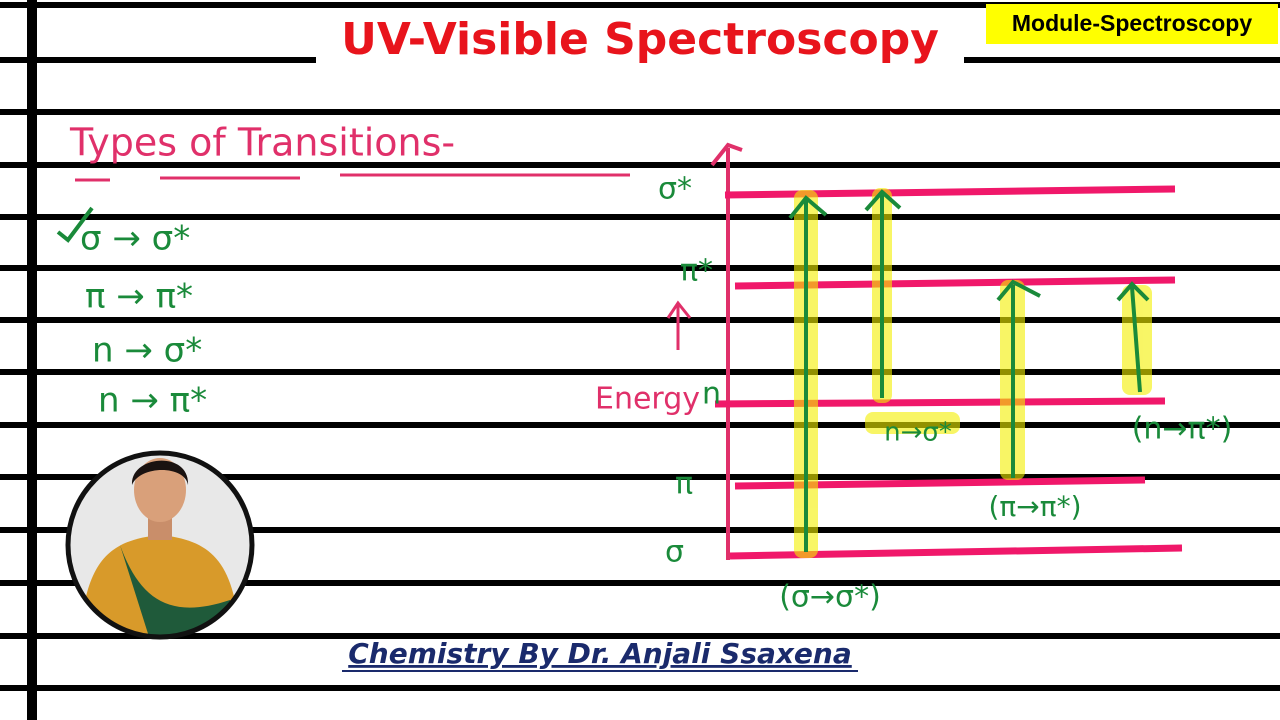 The height and width of the screenshot is (720, 1280). Describe the element at coordinates (969, 370) in the screenshot. I see `transition-arrows` at that location.